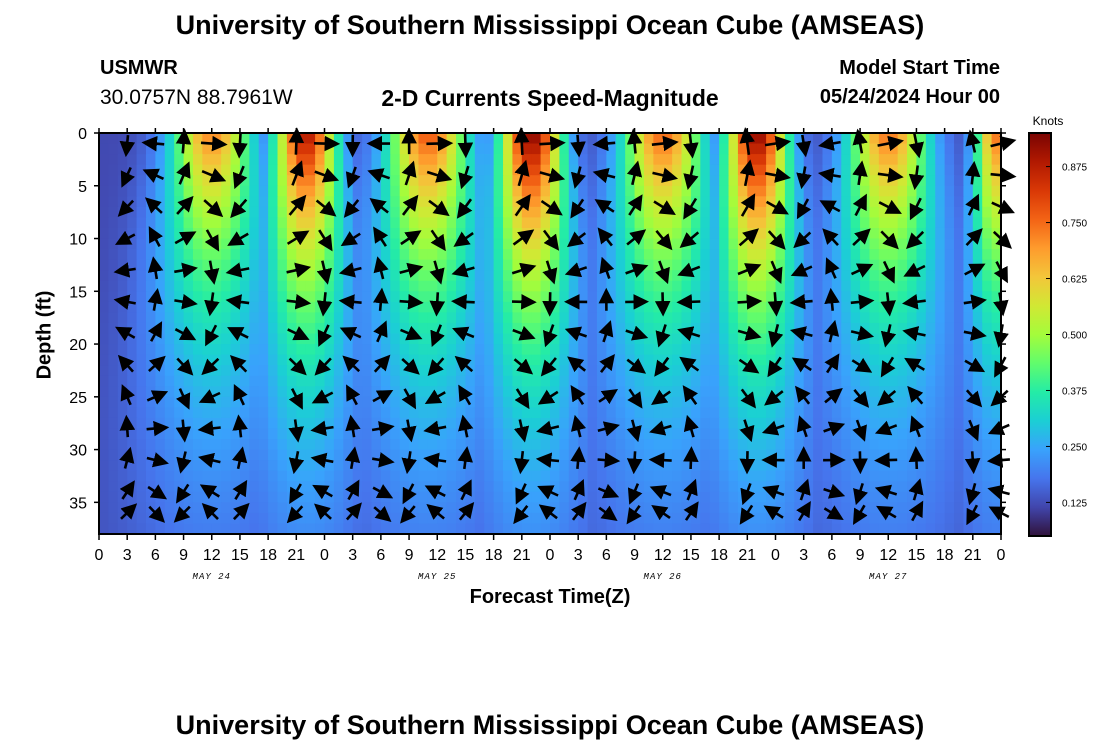 Image resolution: width=1100 pixels, height=750 pixels. What do you see at coordinates (1074, 391) in the screenshot?
I see `colorbar-tick-label: 0.375` at bounding box center [1074, 391].